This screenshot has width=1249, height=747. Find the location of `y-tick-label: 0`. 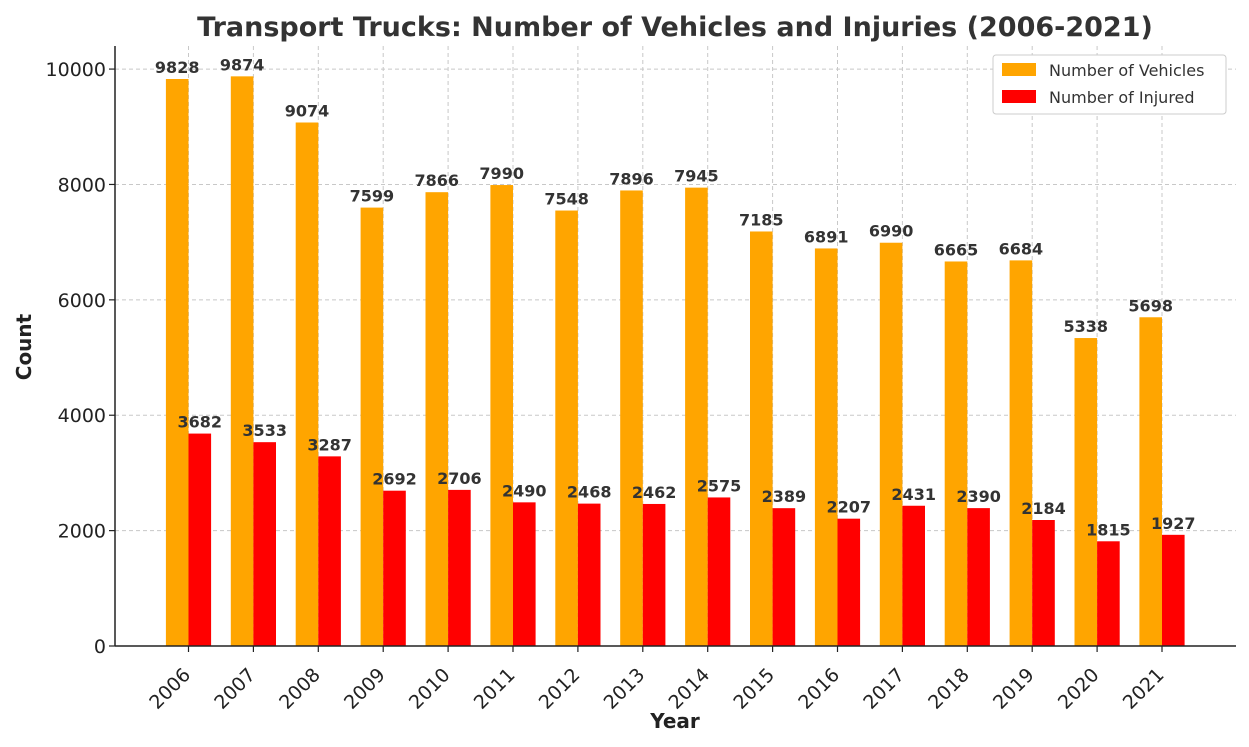

y-tick-label: 0 is located at coordinates (100, 647).